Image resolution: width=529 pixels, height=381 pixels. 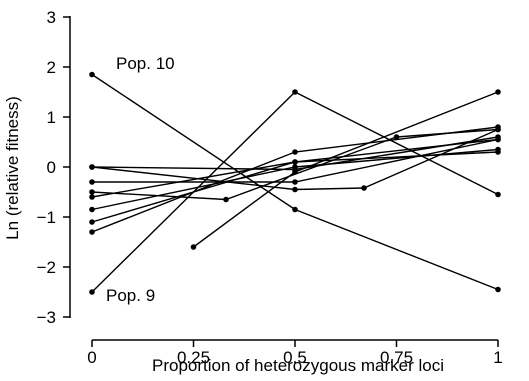 I want to click on x-ticks: 0 0.25 0.5 0.75 1, so click(x=295, y=353).